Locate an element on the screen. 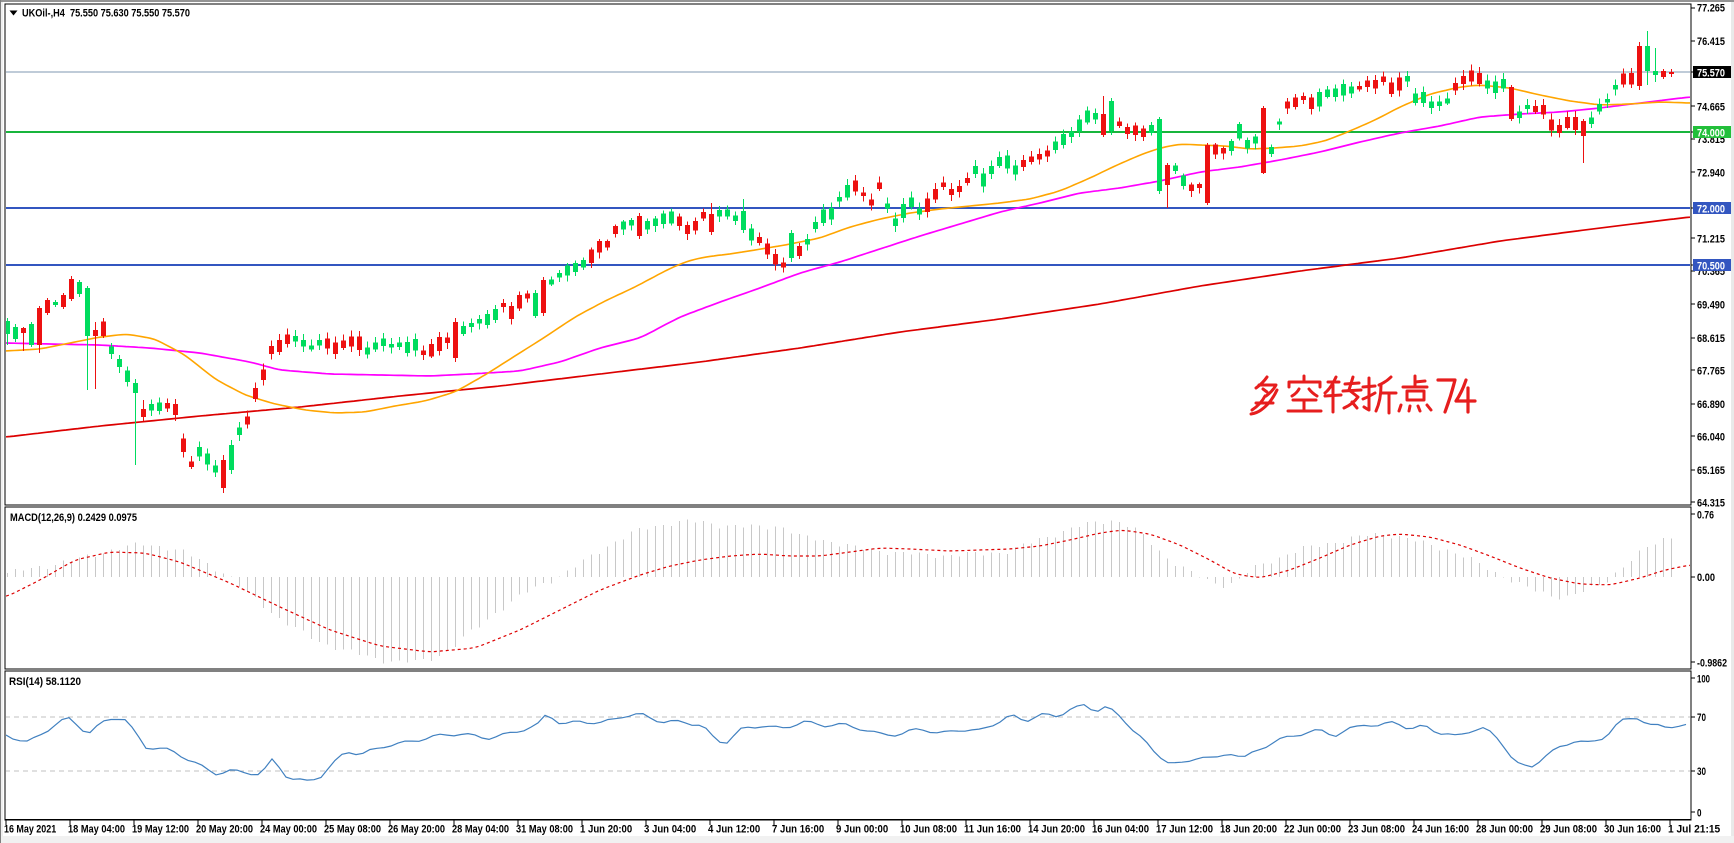  svg-text: 30 Jun 16:00 is located at coordinates (1632, 830).